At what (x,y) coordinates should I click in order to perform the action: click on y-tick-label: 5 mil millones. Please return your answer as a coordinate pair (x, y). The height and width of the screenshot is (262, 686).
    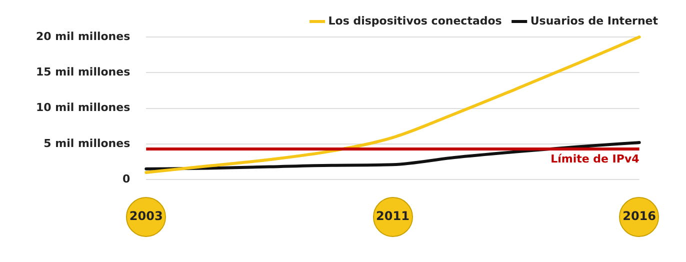
    Looking at the image, I should click on (87, 143).